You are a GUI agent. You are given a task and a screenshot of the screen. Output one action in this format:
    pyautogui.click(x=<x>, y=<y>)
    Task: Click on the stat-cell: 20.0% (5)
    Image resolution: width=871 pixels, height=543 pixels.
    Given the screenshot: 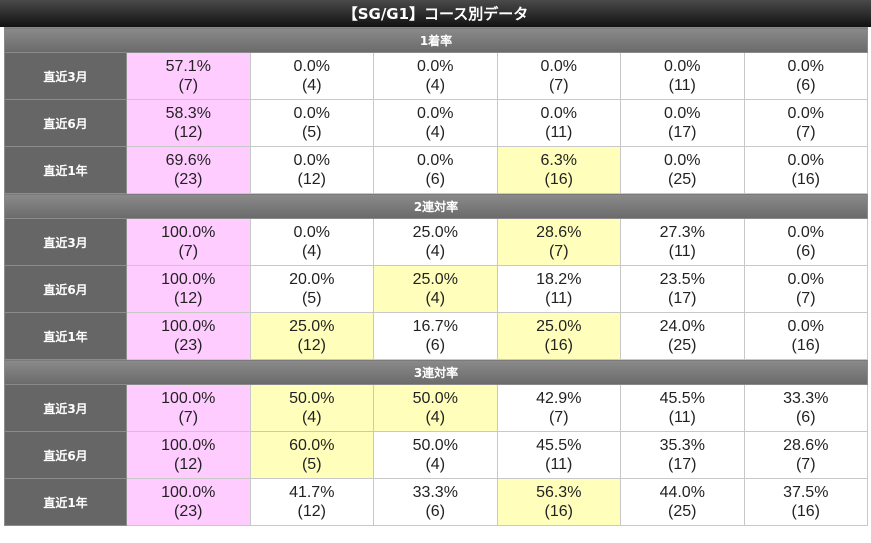 What is the action you would take?
    pyautogui.click(x=311, y=289)
    